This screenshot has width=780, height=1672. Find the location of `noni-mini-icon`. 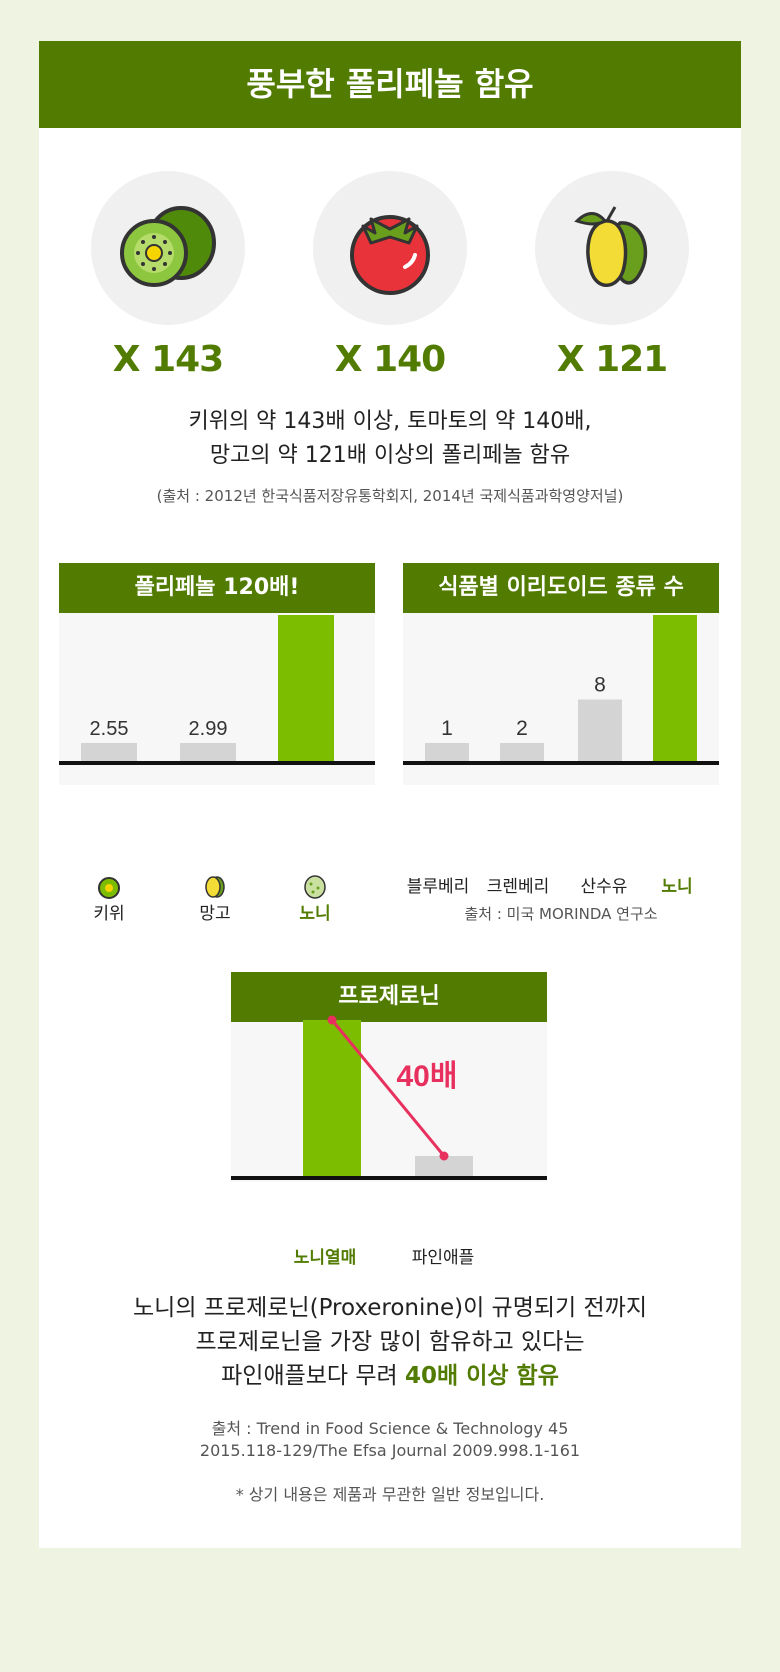

noni-mini-icon is located at coordinates (315, 885).